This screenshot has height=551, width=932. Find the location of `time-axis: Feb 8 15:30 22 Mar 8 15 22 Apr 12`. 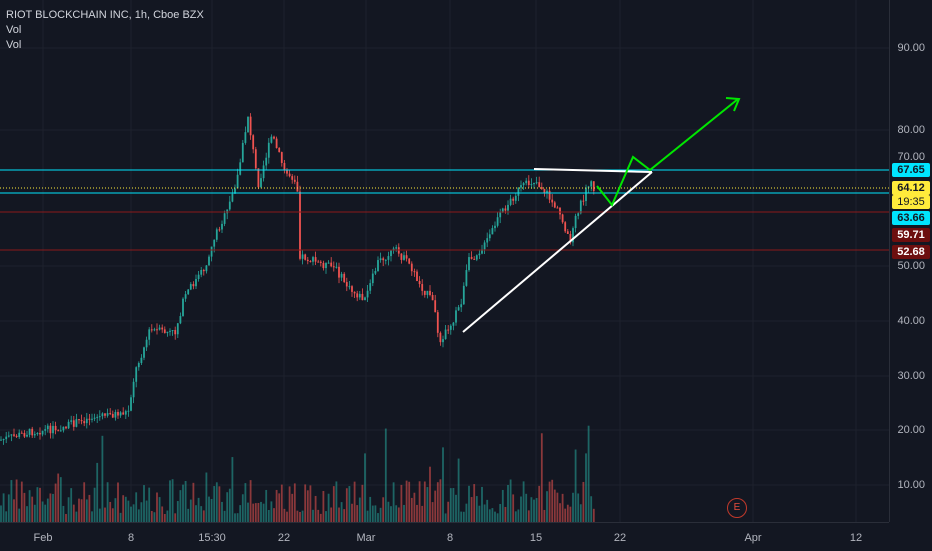

time-axis: Feb 8 15:30 22 Mar 8 15 22 Apr 12 is located at coordinates (444, 536).